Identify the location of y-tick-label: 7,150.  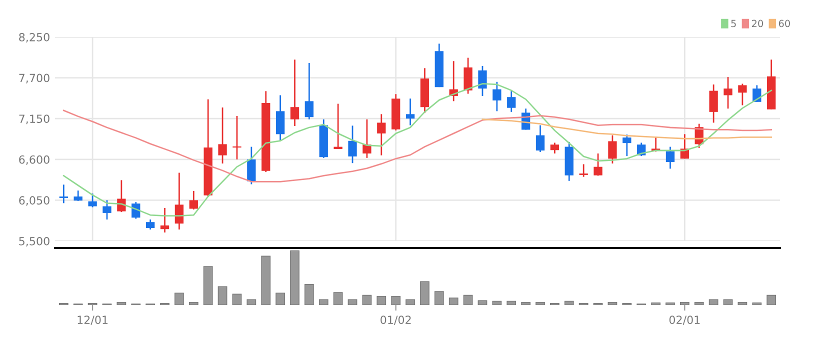
(34, 119).